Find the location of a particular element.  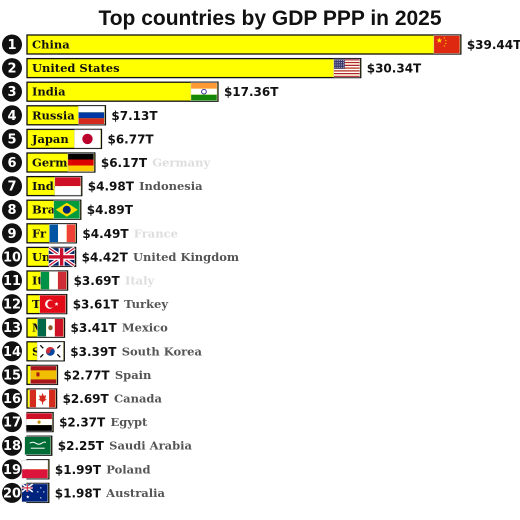

value-label: $2.77T is located at coordinates (86, 375).